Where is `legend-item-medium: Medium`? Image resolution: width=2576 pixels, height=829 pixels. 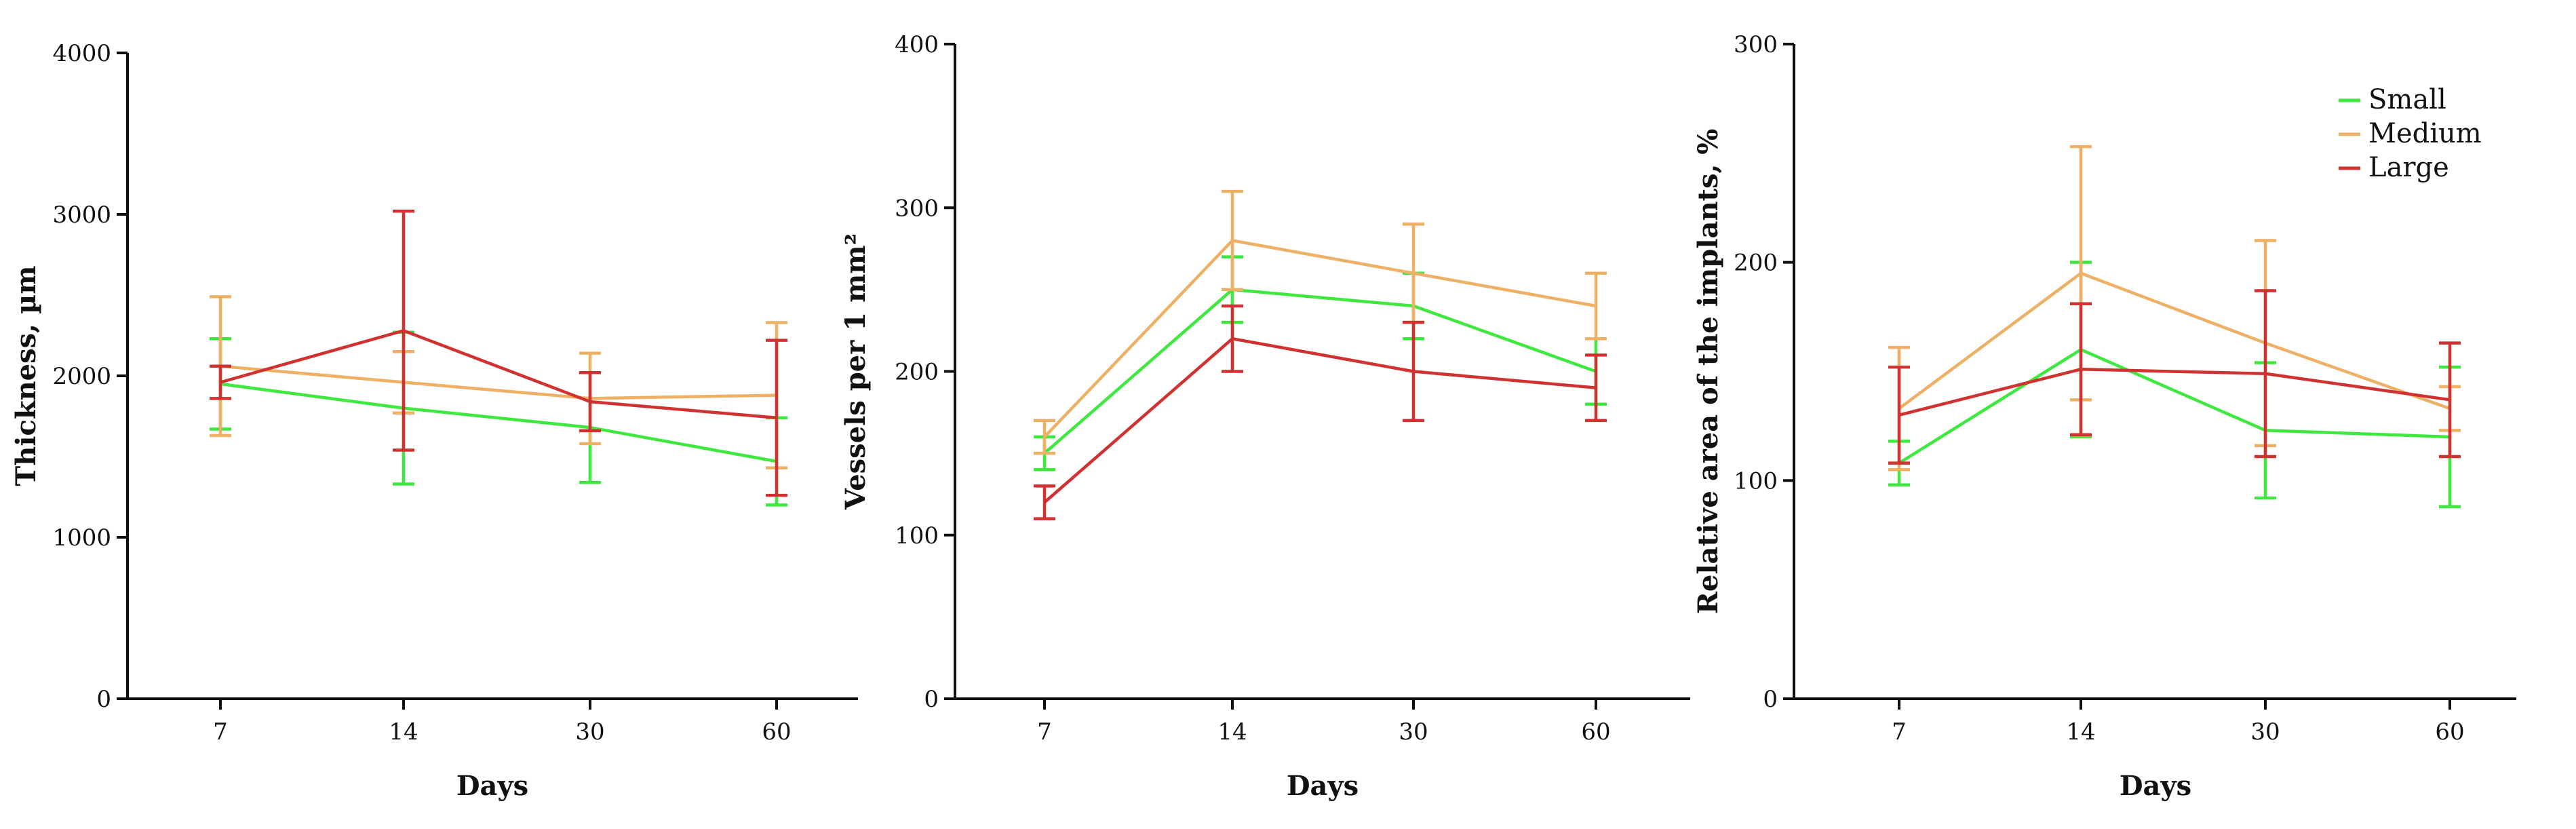
legend-item-medium: Medium is located at coordinates (2410, 133).